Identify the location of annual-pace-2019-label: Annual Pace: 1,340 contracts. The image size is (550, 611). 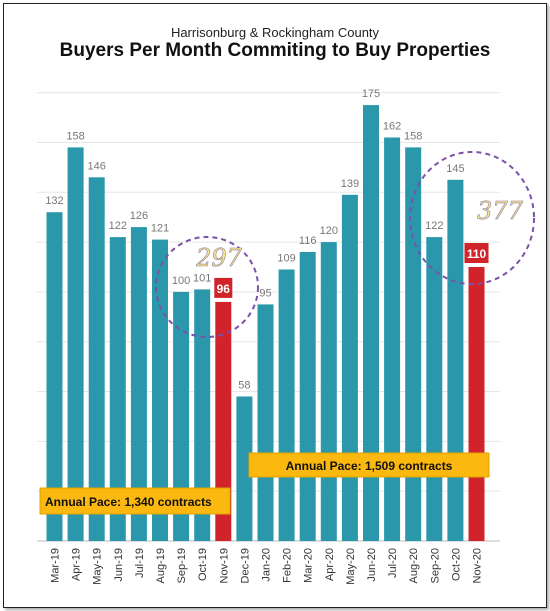
(128, 502).